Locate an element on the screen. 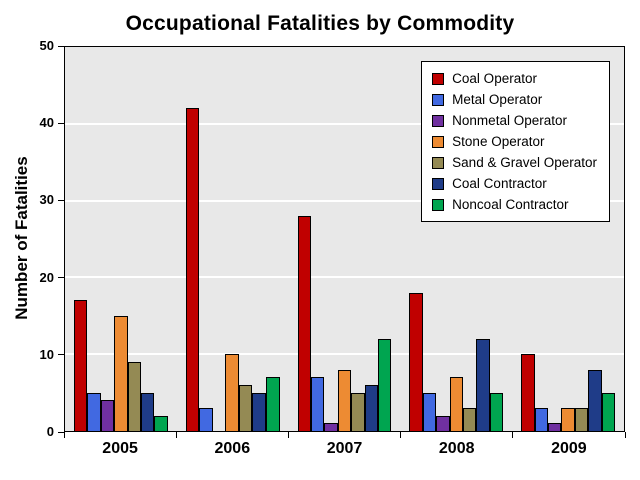 This screenshot has width=640, height=480. x-axis-labels: 2005 2006 2007 2008 2009 is located at coordinates (344, 451).